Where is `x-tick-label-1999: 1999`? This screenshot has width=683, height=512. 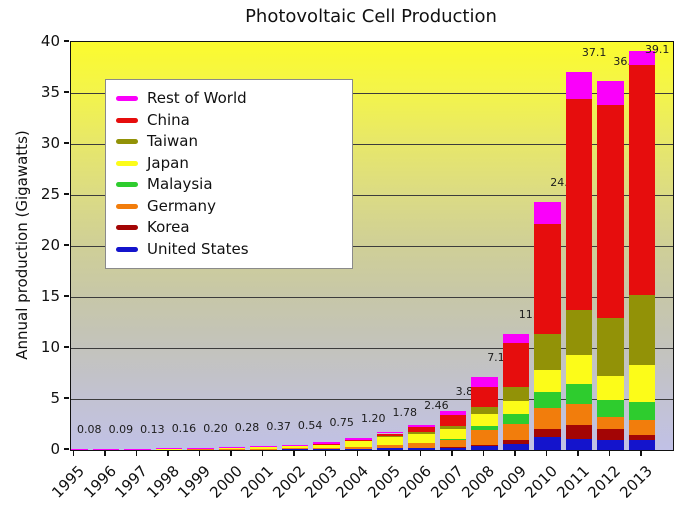
x-tick-label-1999: 1999 is located at coordinates (194, 482).